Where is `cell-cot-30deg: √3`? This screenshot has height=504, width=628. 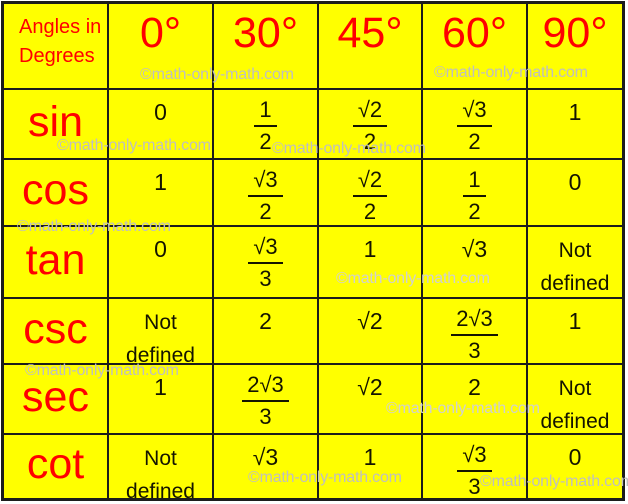 cell-cot-30deg: √3 is located at coordinates (265, 466).